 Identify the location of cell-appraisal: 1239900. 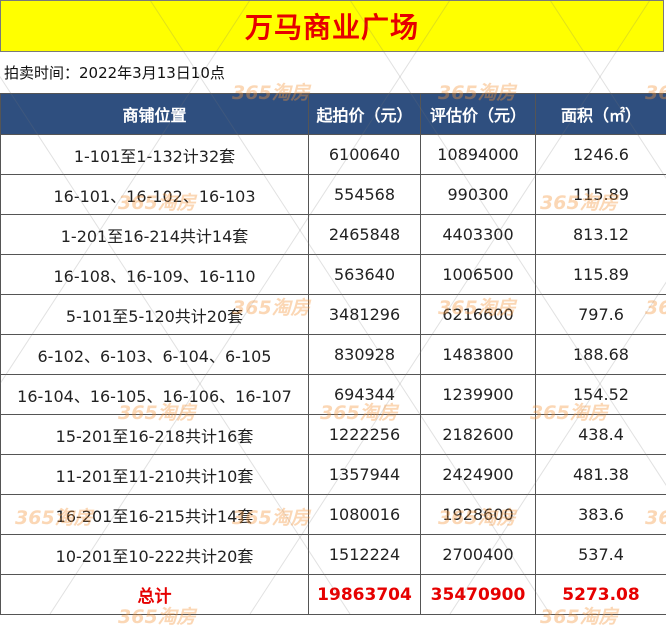
(478, 395).